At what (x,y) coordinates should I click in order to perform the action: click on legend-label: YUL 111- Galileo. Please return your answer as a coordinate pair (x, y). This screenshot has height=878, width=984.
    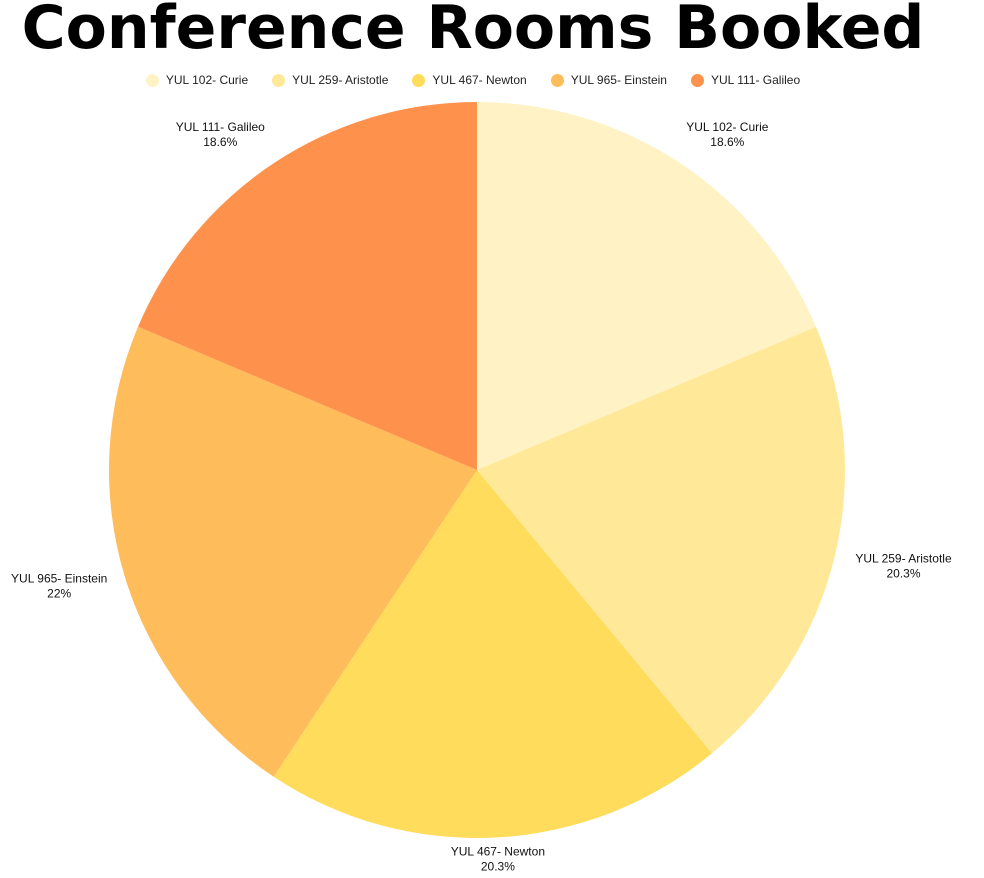
    Looking at the image, I should click on (755, 80).